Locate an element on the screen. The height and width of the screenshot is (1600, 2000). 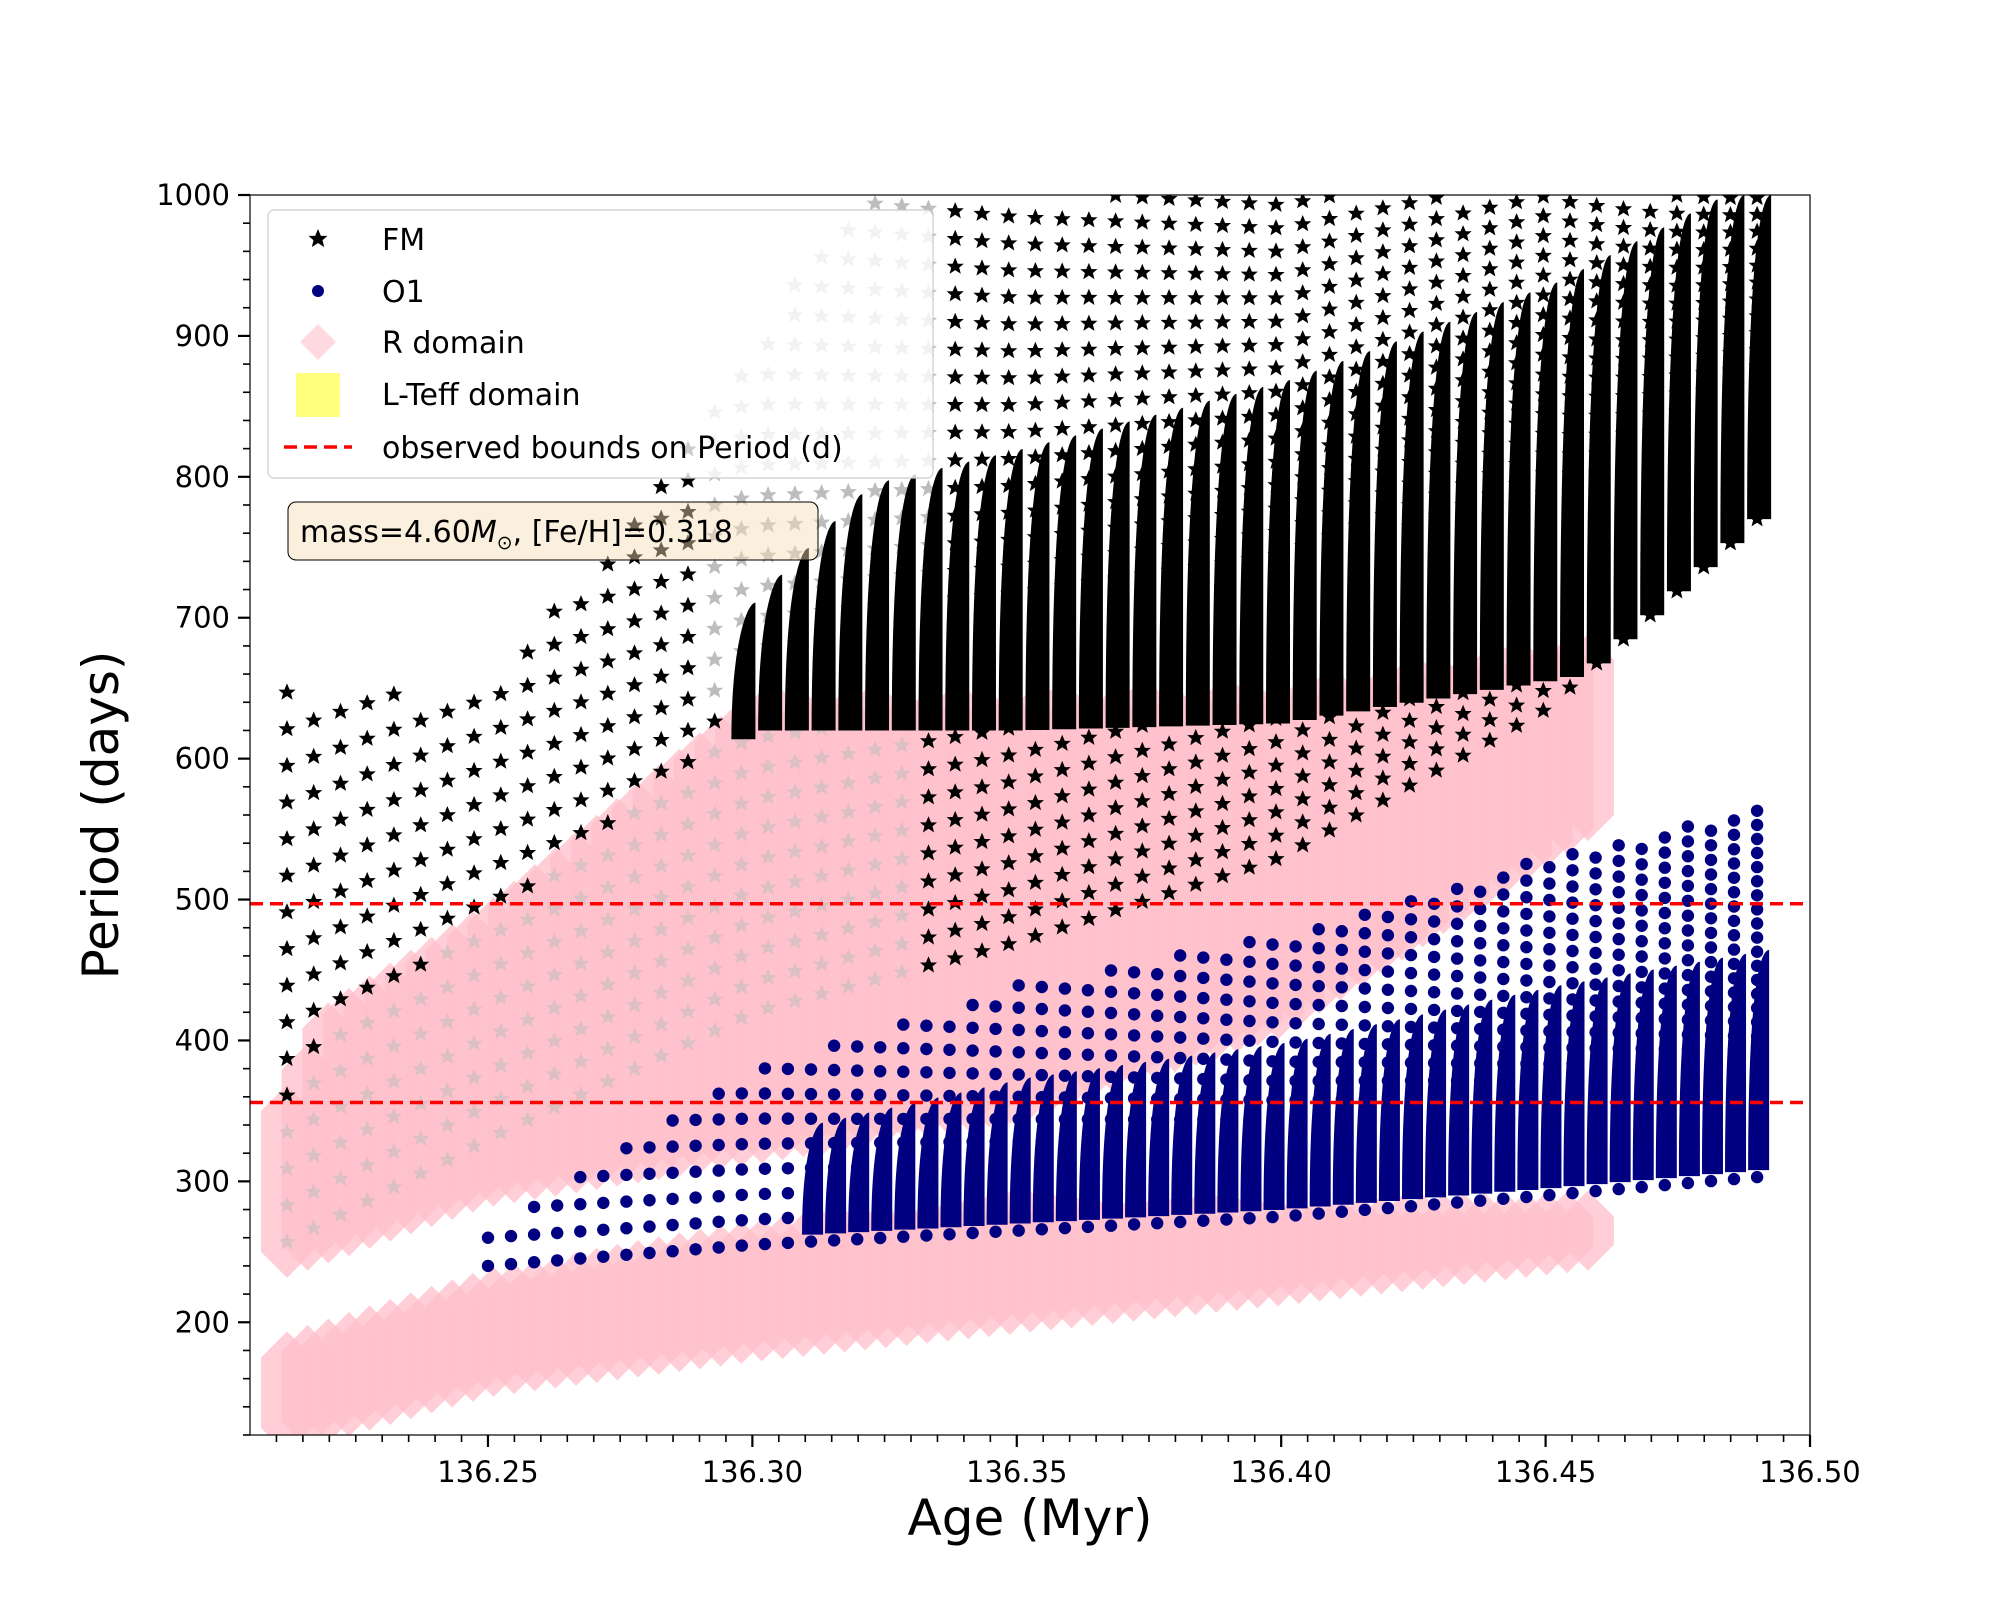
x-tick-label: 136.50 is located at coordinates (1809, 1472).